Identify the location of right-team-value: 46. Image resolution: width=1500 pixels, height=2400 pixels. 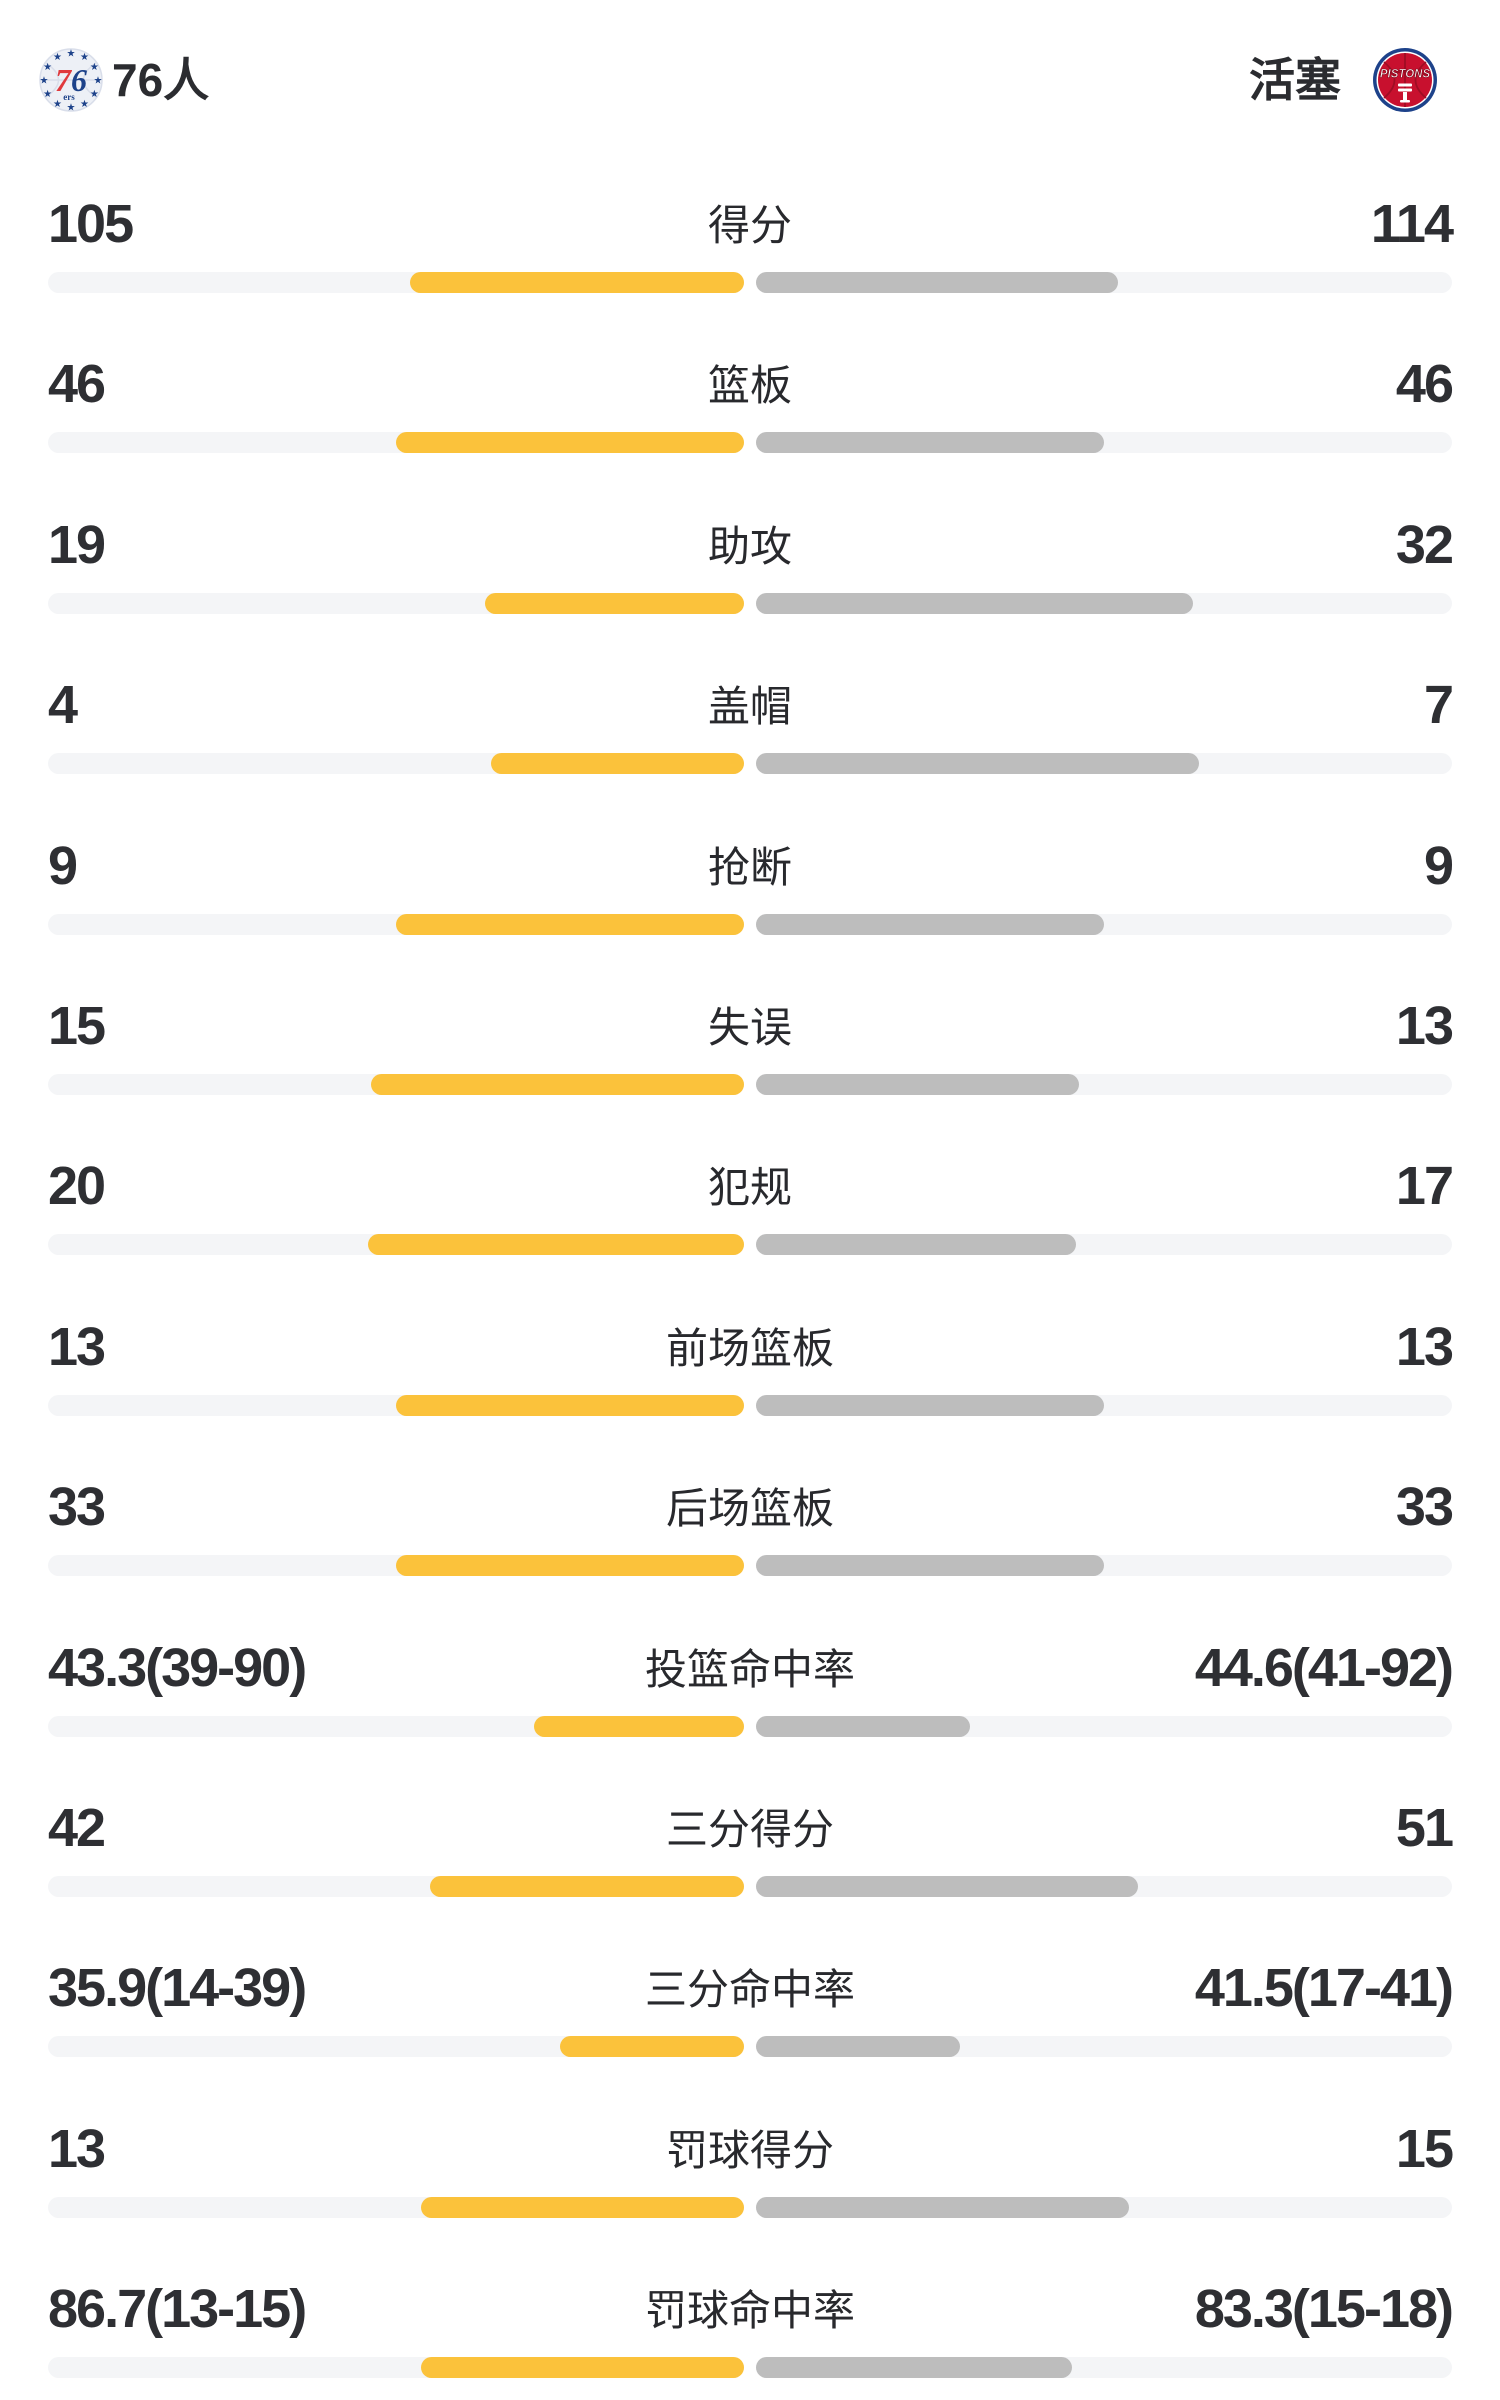
(1424, 384).